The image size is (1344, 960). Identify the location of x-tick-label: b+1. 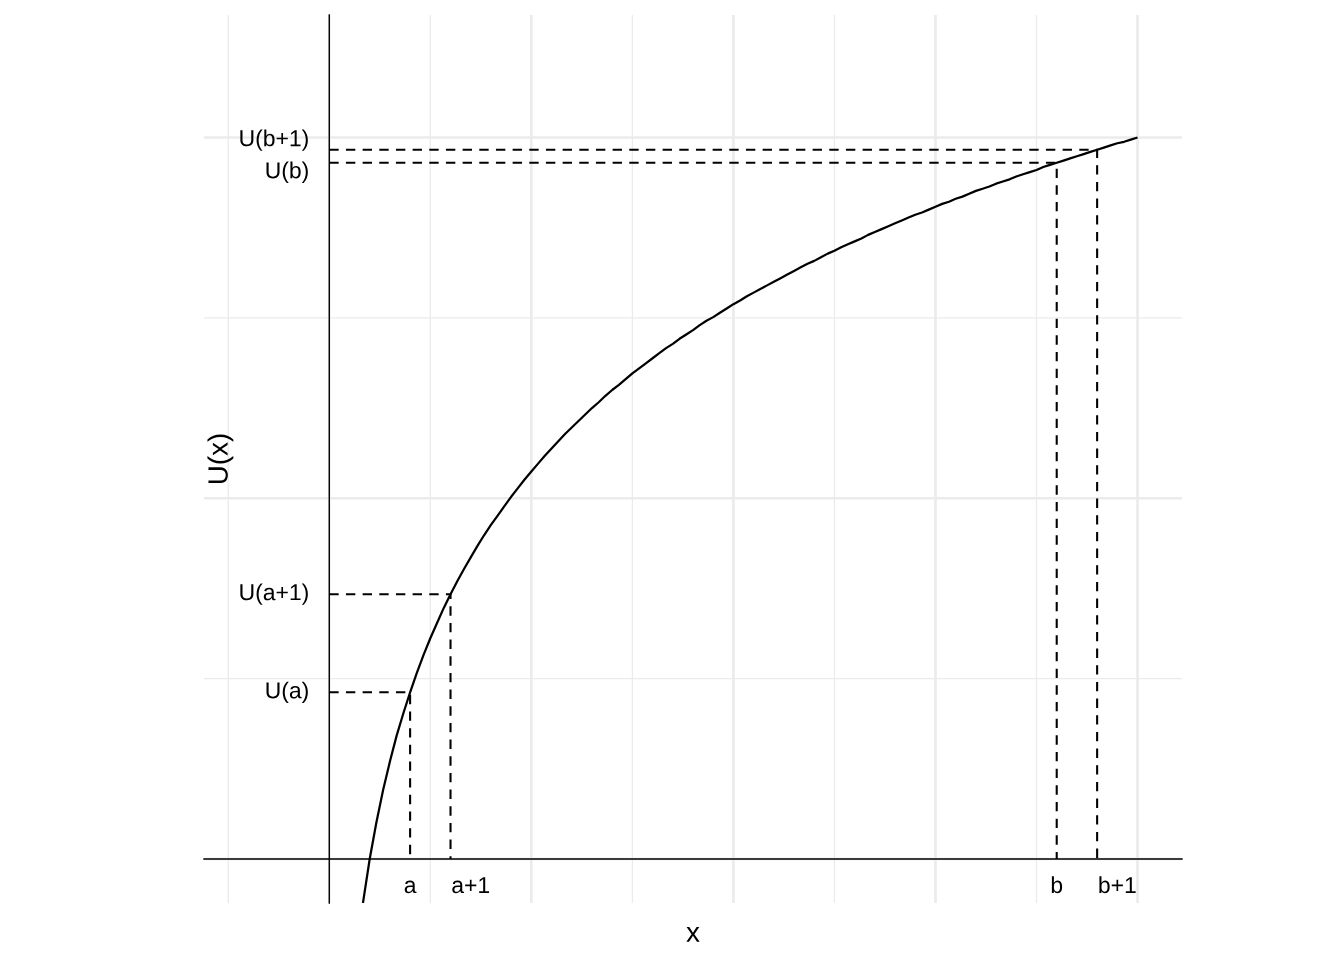
(1117, 885).